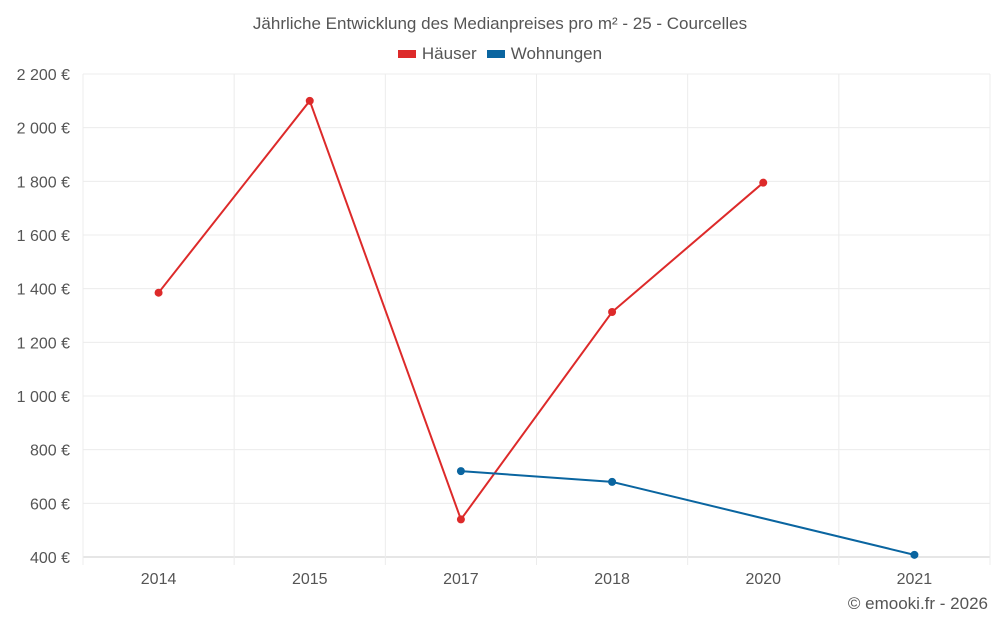 The image size is (1000, 625). Describe the element at coordinates (43, 182) in the screenshot. I see `y-tick-label: 1 800 €` at that location.